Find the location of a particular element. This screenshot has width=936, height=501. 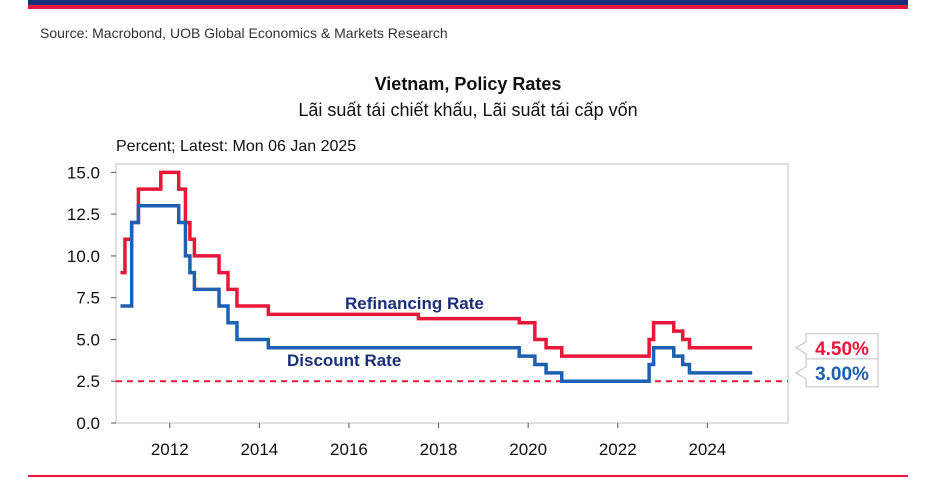

refinancing-latest-value: 4.50% is located at coordinates (842, 349).